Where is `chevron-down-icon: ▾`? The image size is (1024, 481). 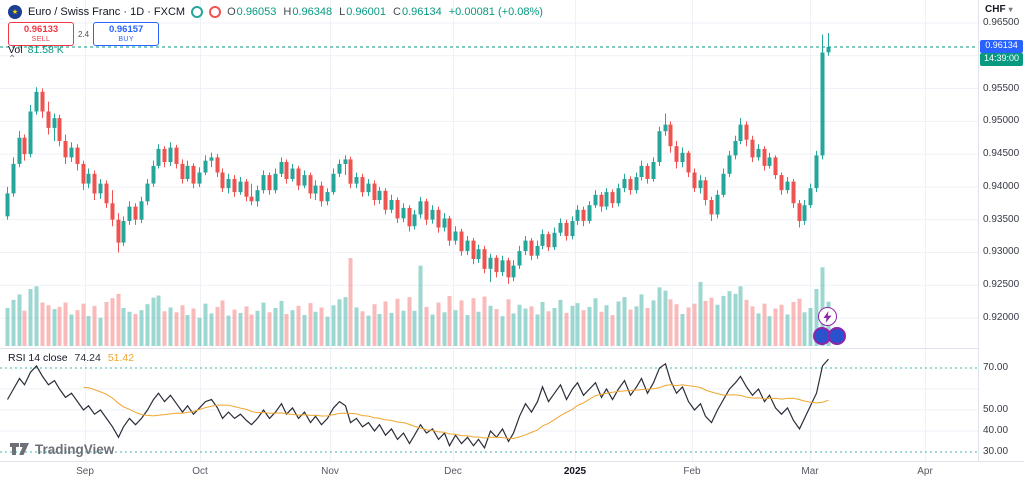 chevron-down-icon: ▾ is located at coordinates (1010, 9).